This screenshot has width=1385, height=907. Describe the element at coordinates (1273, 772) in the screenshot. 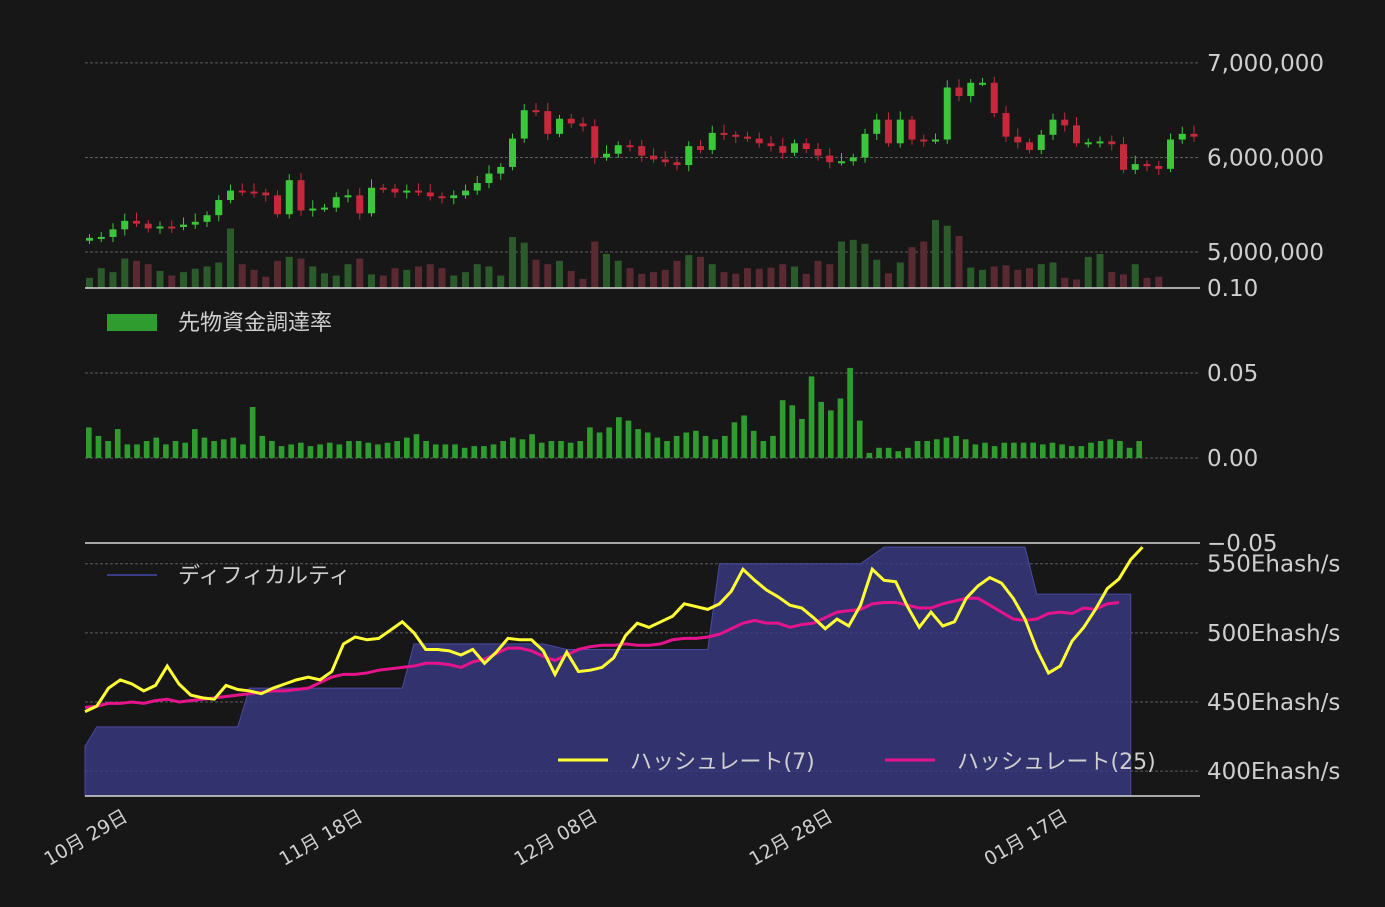

I see `hashrate-y-tick-label: 400Ehash/s` at that location.